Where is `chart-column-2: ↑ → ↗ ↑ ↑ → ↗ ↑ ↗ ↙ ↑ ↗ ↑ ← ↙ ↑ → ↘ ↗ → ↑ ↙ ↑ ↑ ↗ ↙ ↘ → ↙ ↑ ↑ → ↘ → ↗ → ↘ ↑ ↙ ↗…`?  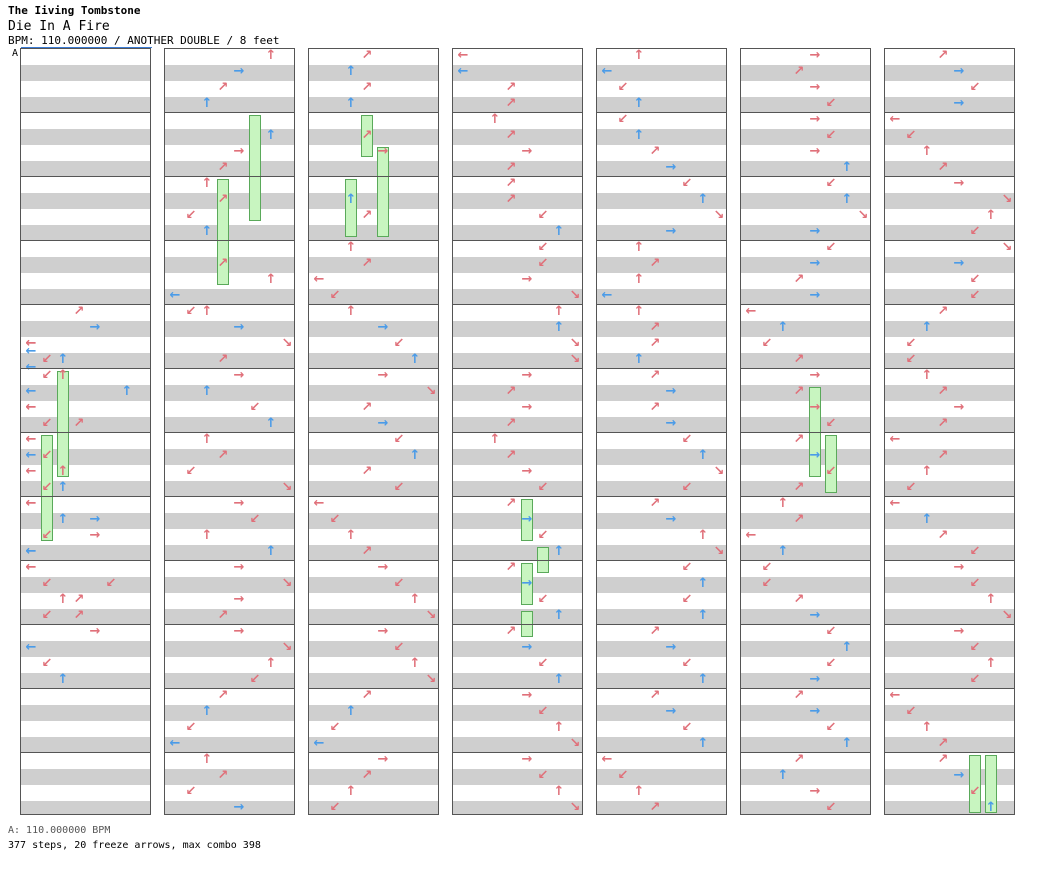
chart-column-2: ↑ → ↗ ↑ ↑ → ↗ ↑ ↗ ↙ ↑ ↗ ↑ ← ↙ ↑ → ↘ ↗ → ↑ ↙ ↑ ↑ ↗ ↙ ↘ → ↙ ↑ ↑ → ↘ → ↗ → ↘ ↑ ↙ ↗… is located at coordinates (229, 431).